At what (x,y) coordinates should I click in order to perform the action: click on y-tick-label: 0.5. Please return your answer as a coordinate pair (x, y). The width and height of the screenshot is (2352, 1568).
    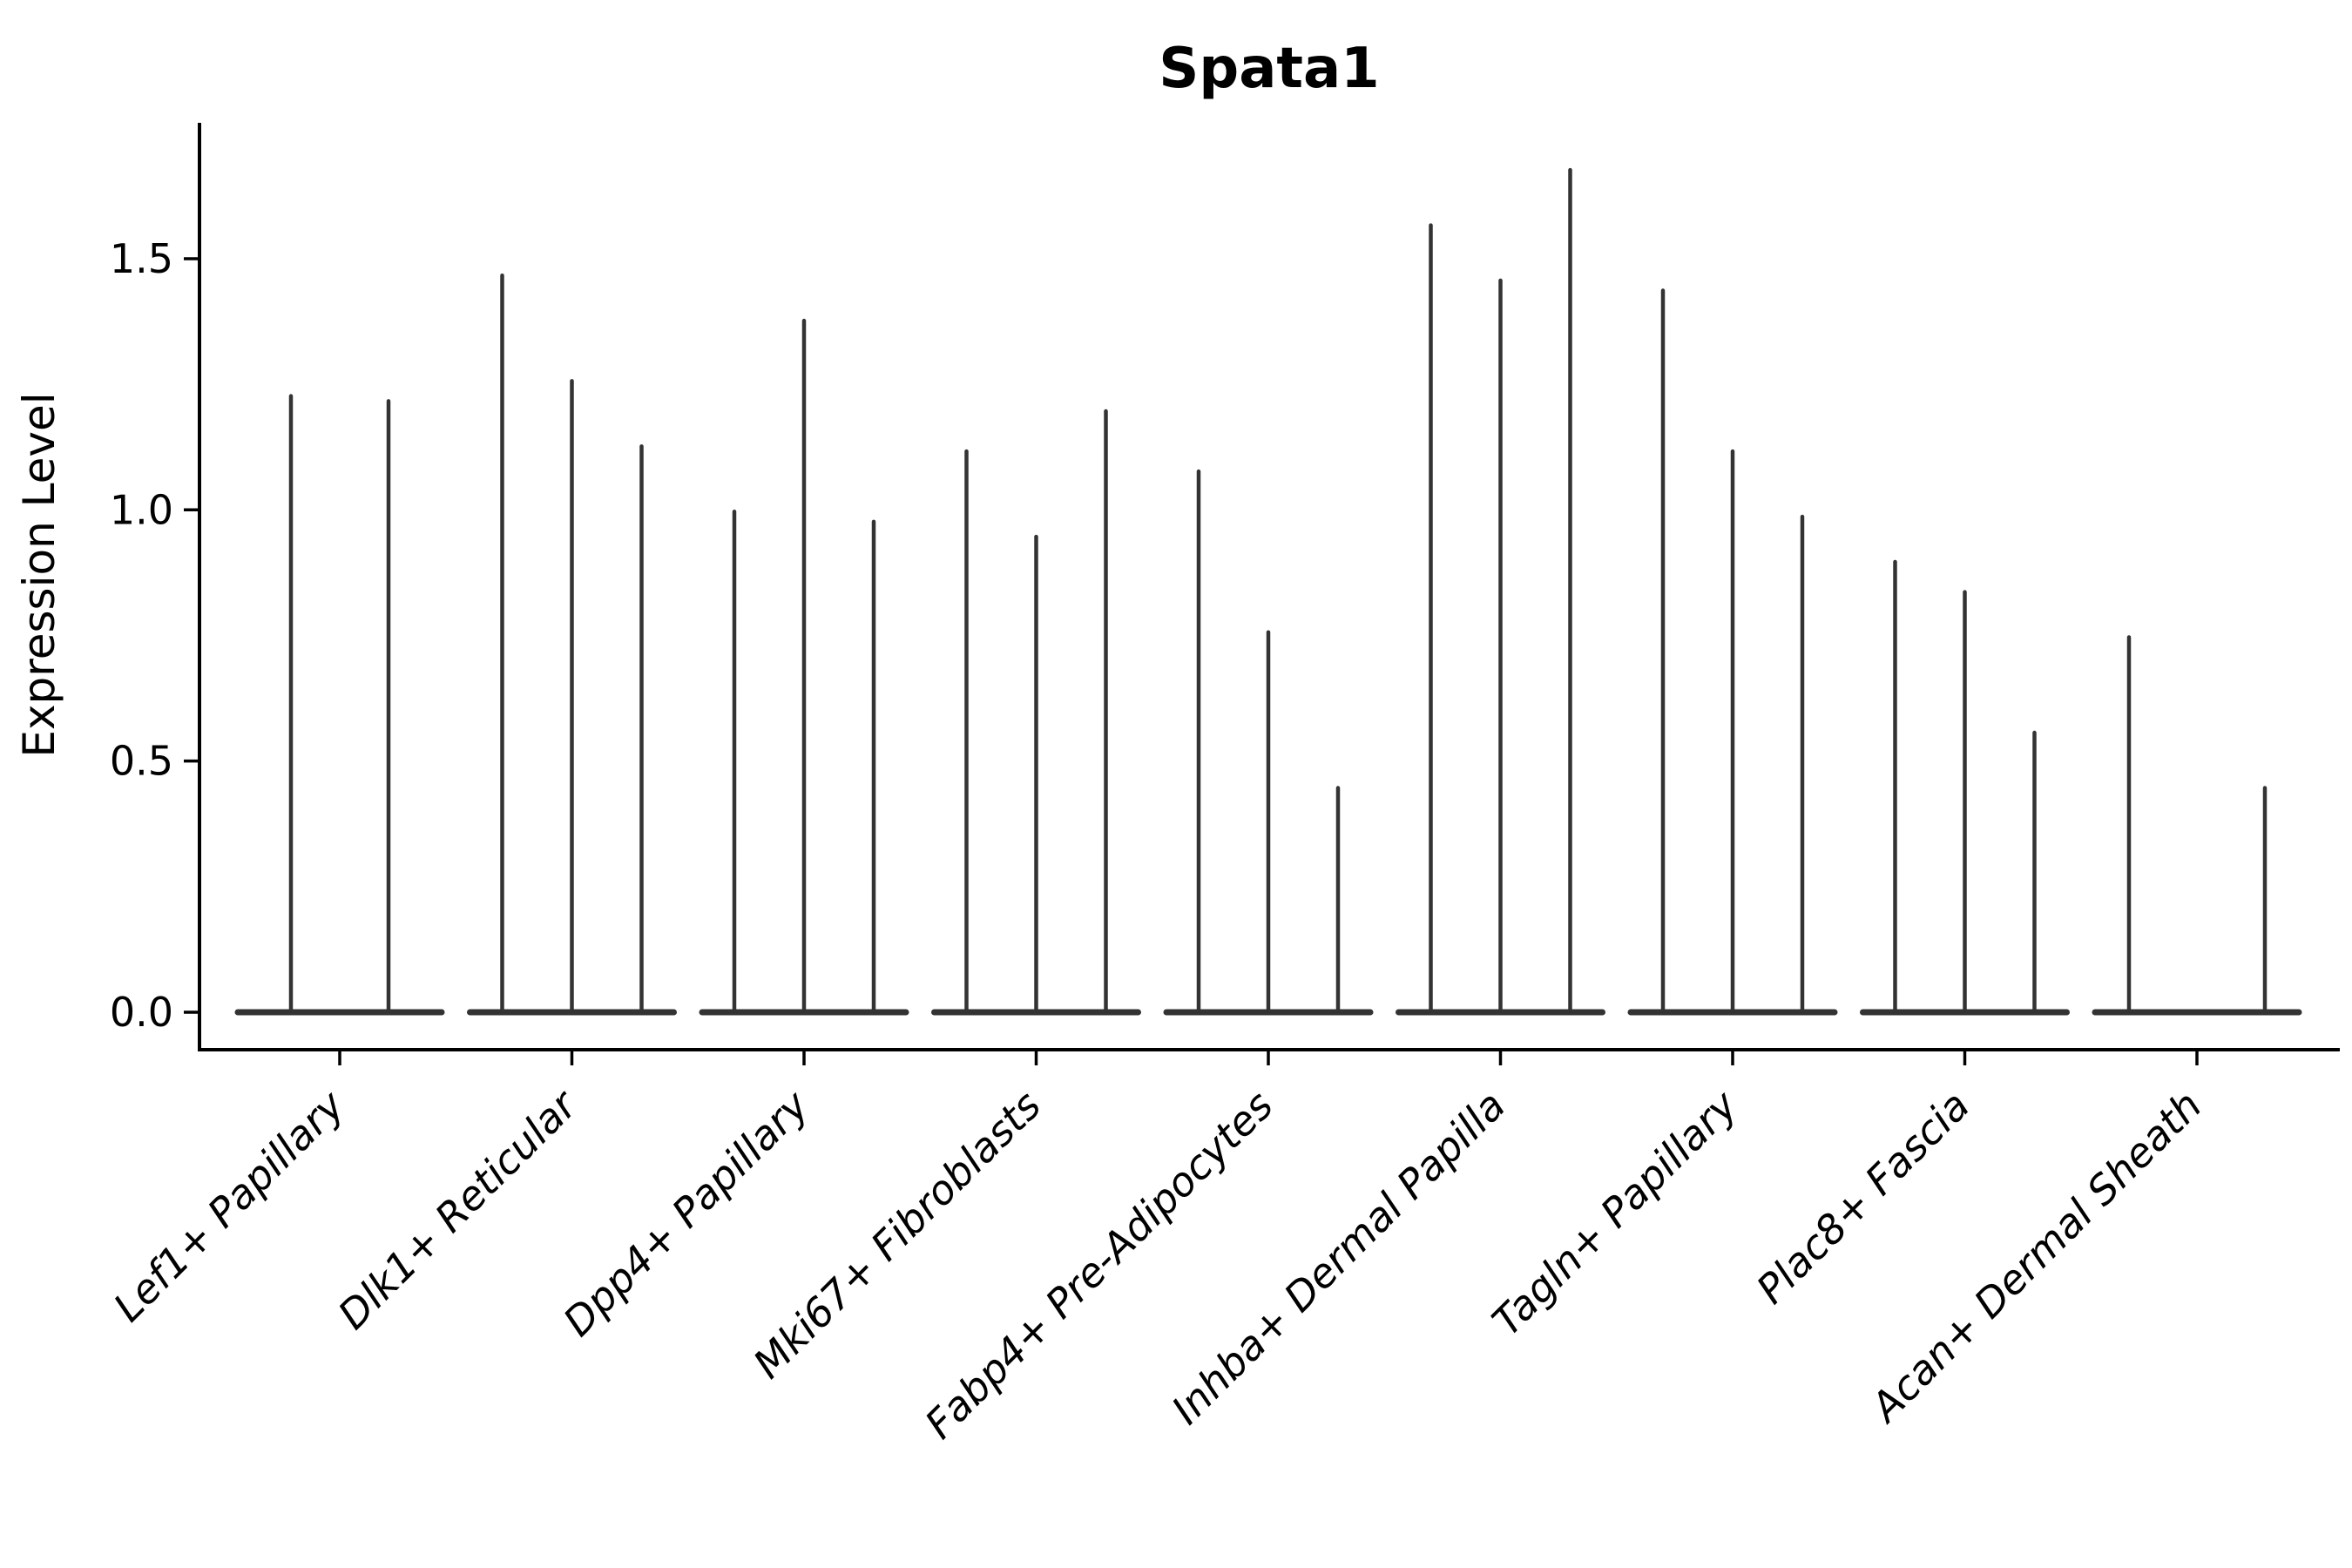
    Looking at the image, I should click on (141, 761).